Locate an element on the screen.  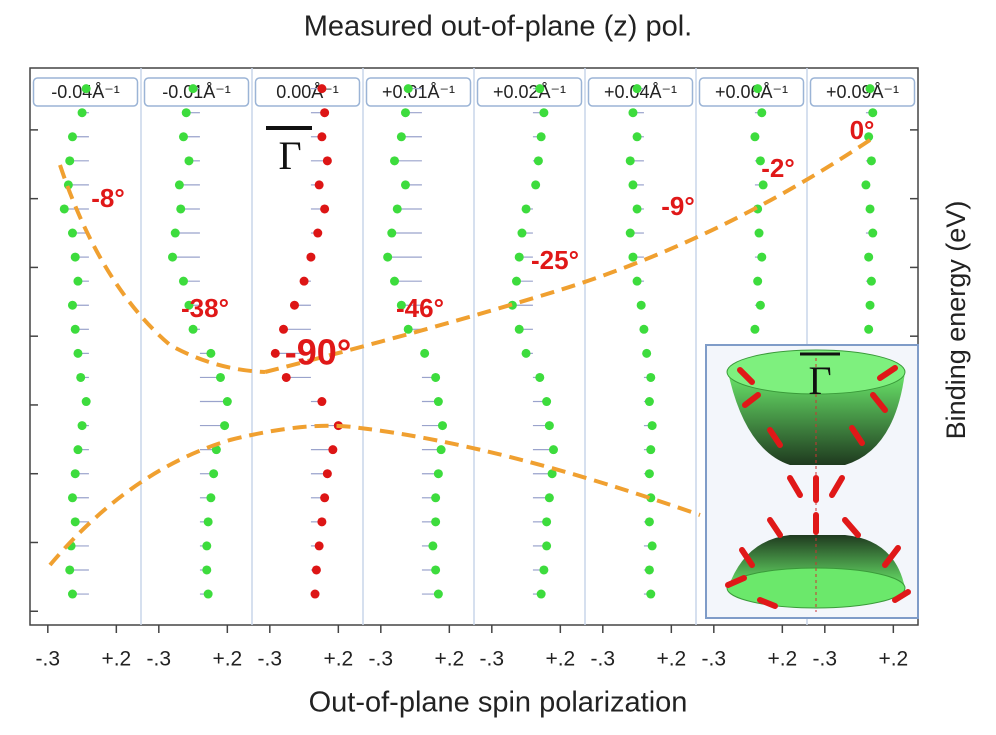
legend-label: +0.01Å⁻¹ is located at coordinates (418, 92).